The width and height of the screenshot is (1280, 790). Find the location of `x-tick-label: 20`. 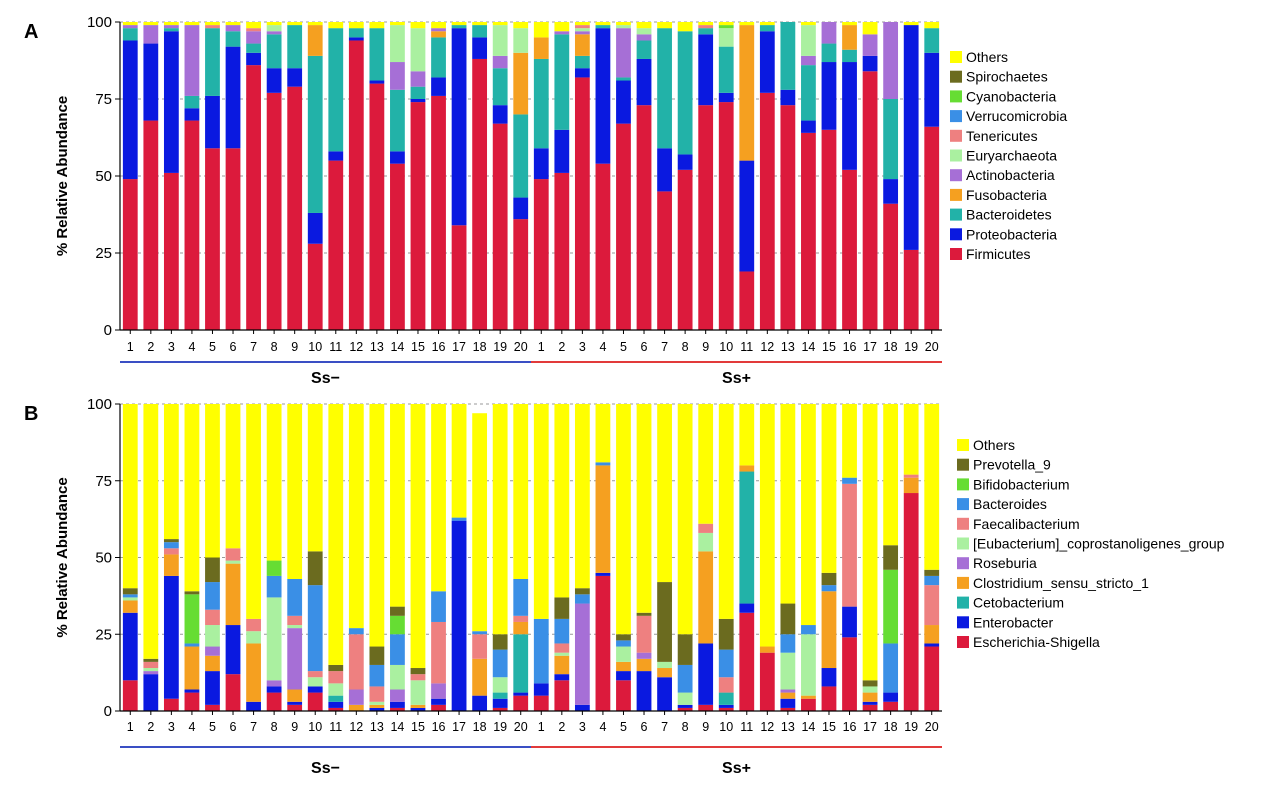

x-tick-label: 20 is located at coordinates (521, 727).